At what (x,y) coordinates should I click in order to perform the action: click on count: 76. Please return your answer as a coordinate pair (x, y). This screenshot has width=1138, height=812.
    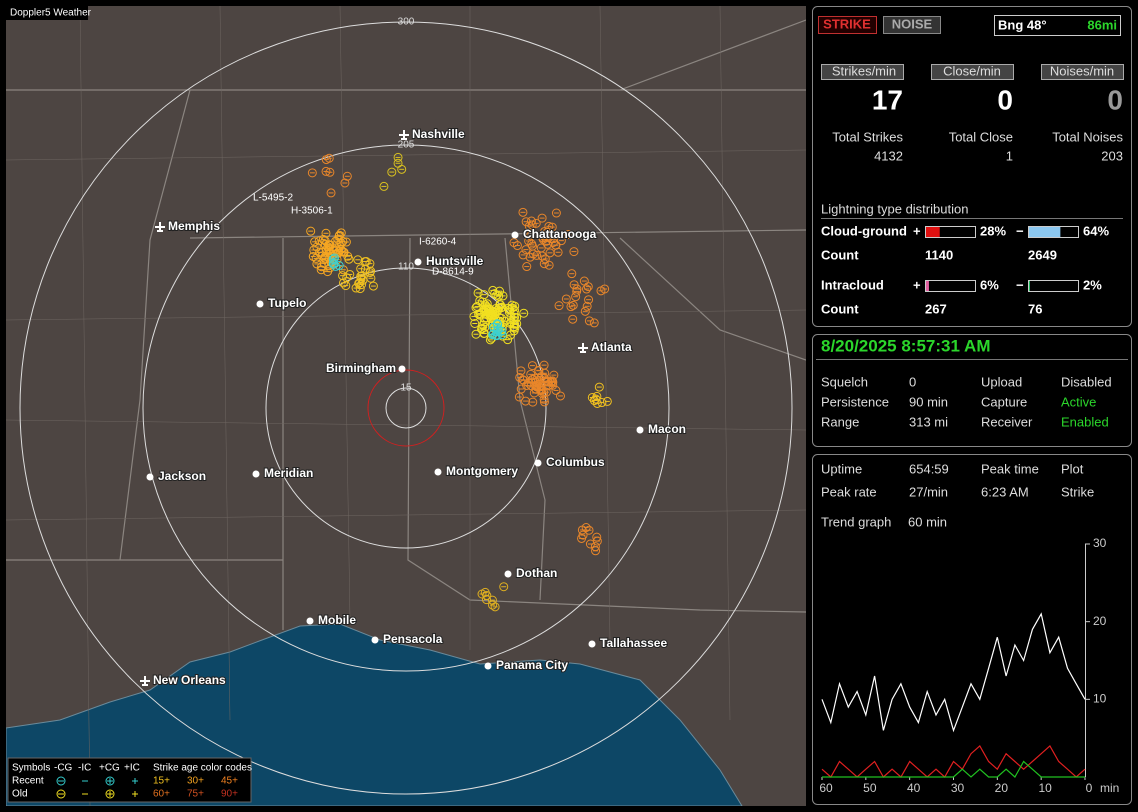
    Looking at the image, I should click on (1035, 308).